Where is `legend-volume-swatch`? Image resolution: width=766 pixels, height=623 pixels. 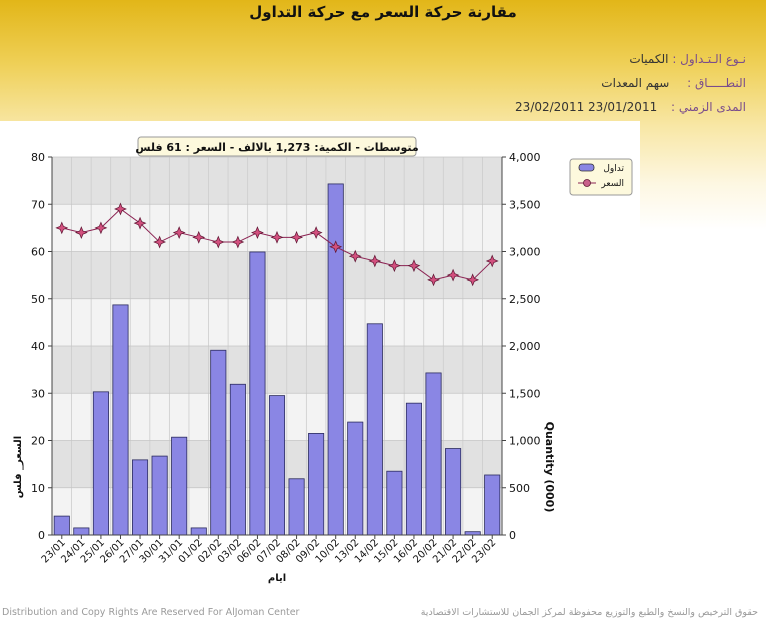
legend-volume-swatch is located at coordinates (586, 167).